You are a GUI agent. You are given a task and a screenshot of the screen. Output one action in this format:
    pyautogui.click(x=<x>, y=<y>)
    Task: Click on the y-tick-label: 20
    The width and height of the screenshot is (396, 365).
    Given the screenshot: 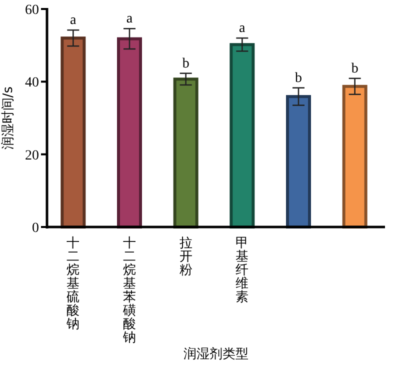 What is the action you would take?
    pyautogui.click(x=32, y=156)
    